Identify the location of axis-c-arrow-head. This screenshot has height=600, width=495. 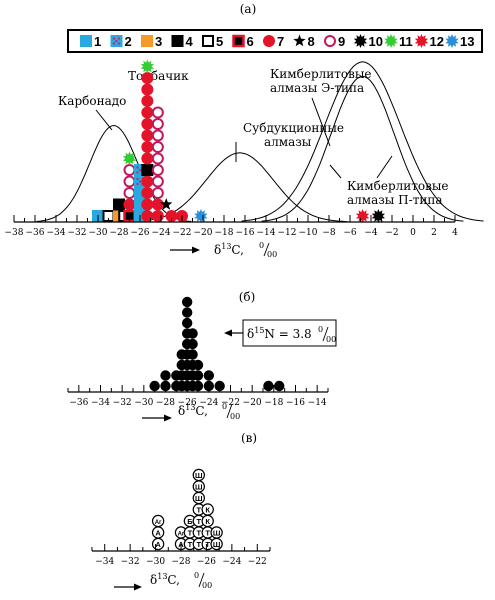
(138, 587).